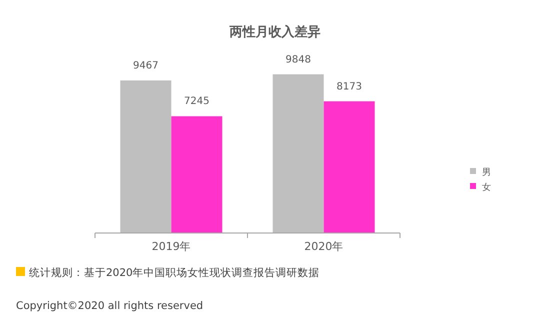  What do you see at coordinates (486, 187) in the screenshot?
I see `legend-label: 女` at bounding box center [486, 187].